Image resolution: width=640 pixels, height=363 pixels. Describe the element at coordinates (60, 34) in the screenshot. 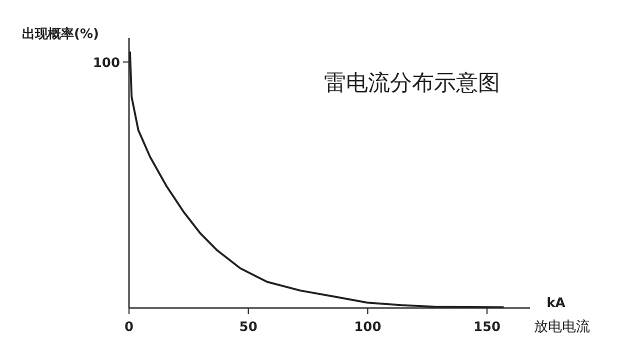

I see `y-axis-title: 出现概率(%)` at that location.